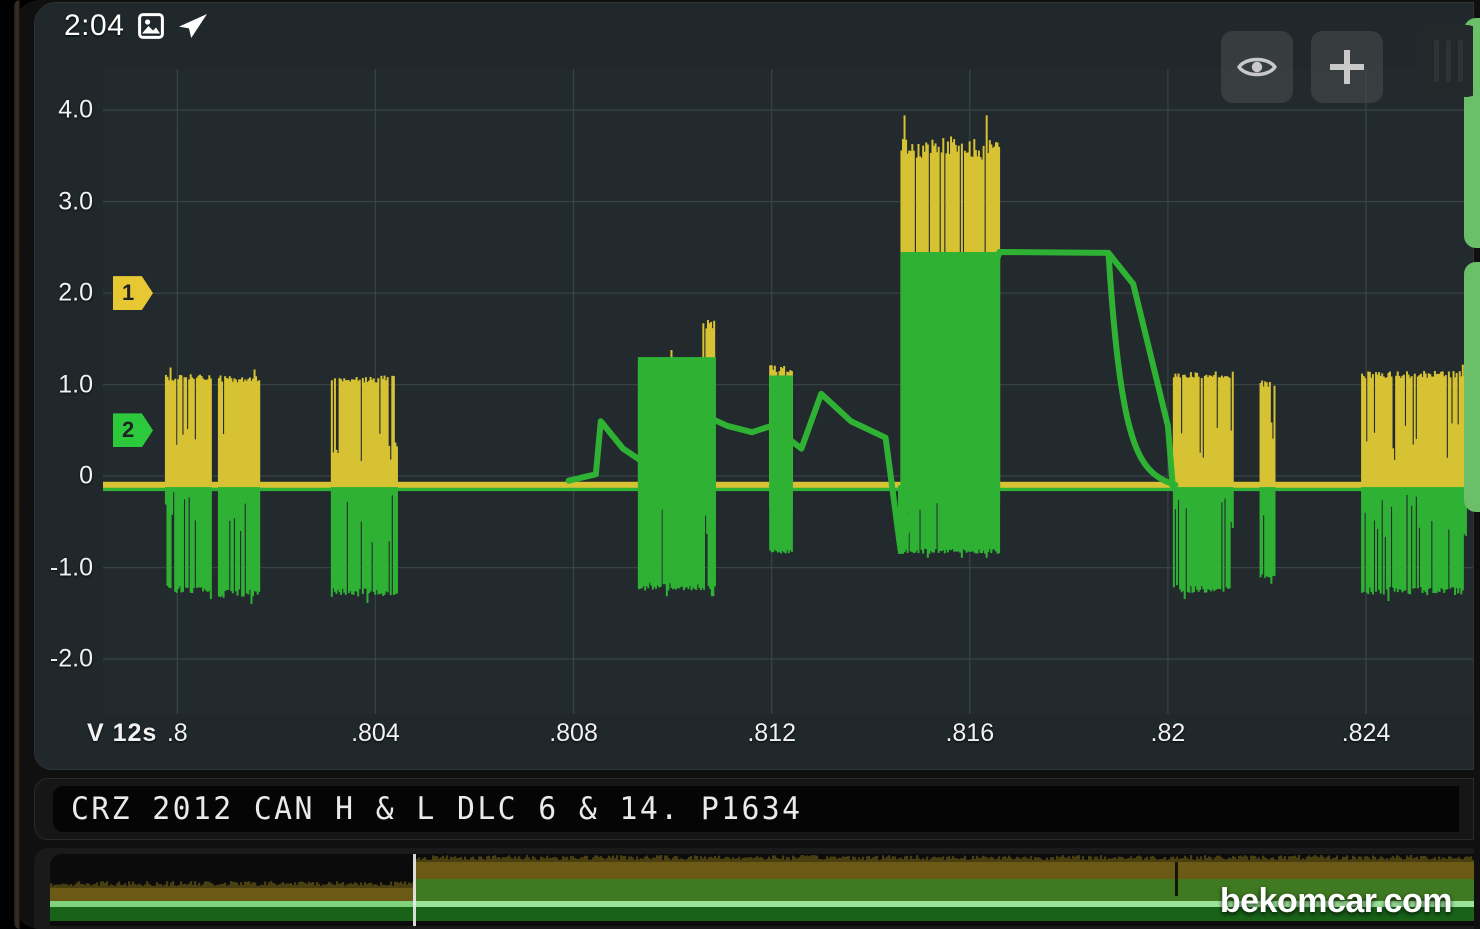 The width and height of the screenshot is (1480, 929). Describe the element at coordinates (1168, 733) in the screenshot. I see `x-tick-label: .82` at that location.